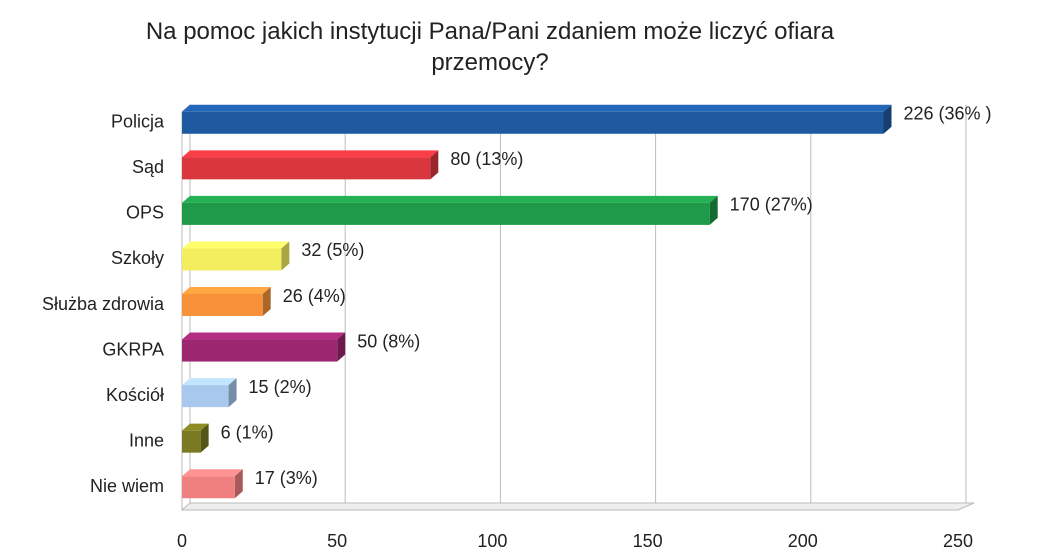 This screenshot has width=1037, height=553. I want to click on y-tick-label: Policja, so click(138, 122).